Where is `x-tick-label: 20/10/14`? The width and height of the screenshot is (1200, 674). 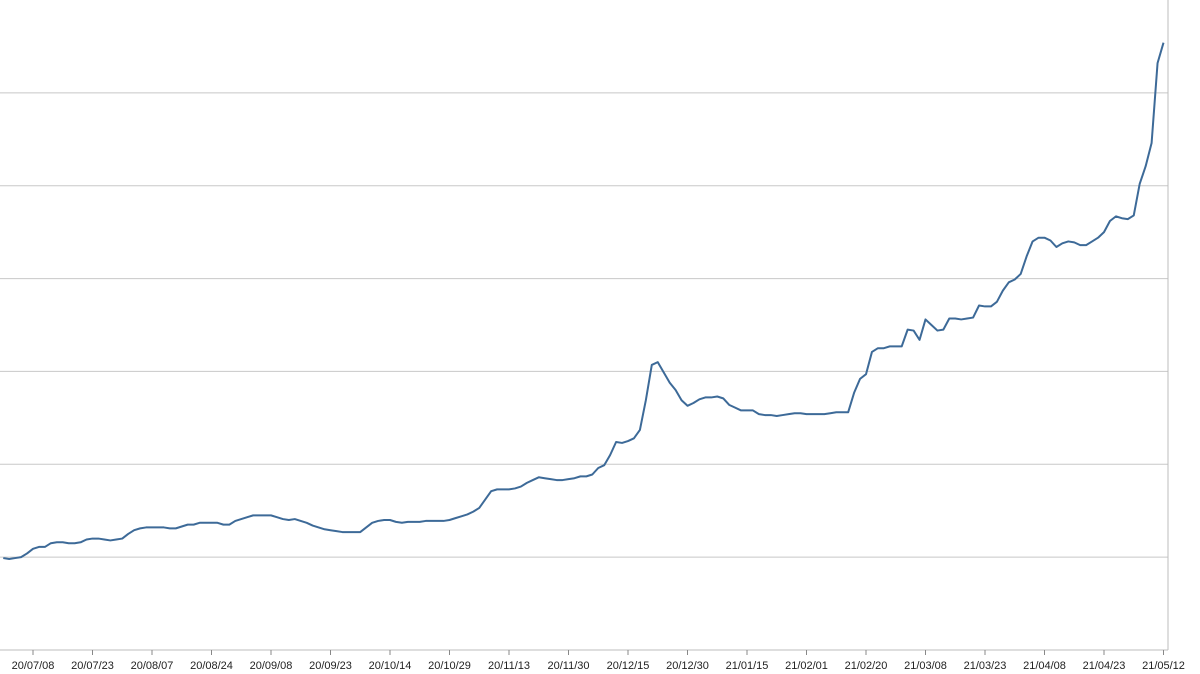
x-tick-label: 20/10/14 is located at coordinates (390, 666).